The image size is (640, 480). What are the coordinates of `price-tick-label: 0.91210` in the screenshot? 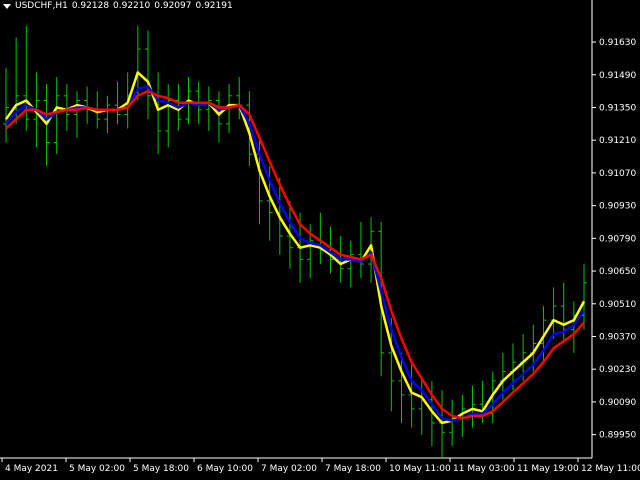 It's located at (617, 141).